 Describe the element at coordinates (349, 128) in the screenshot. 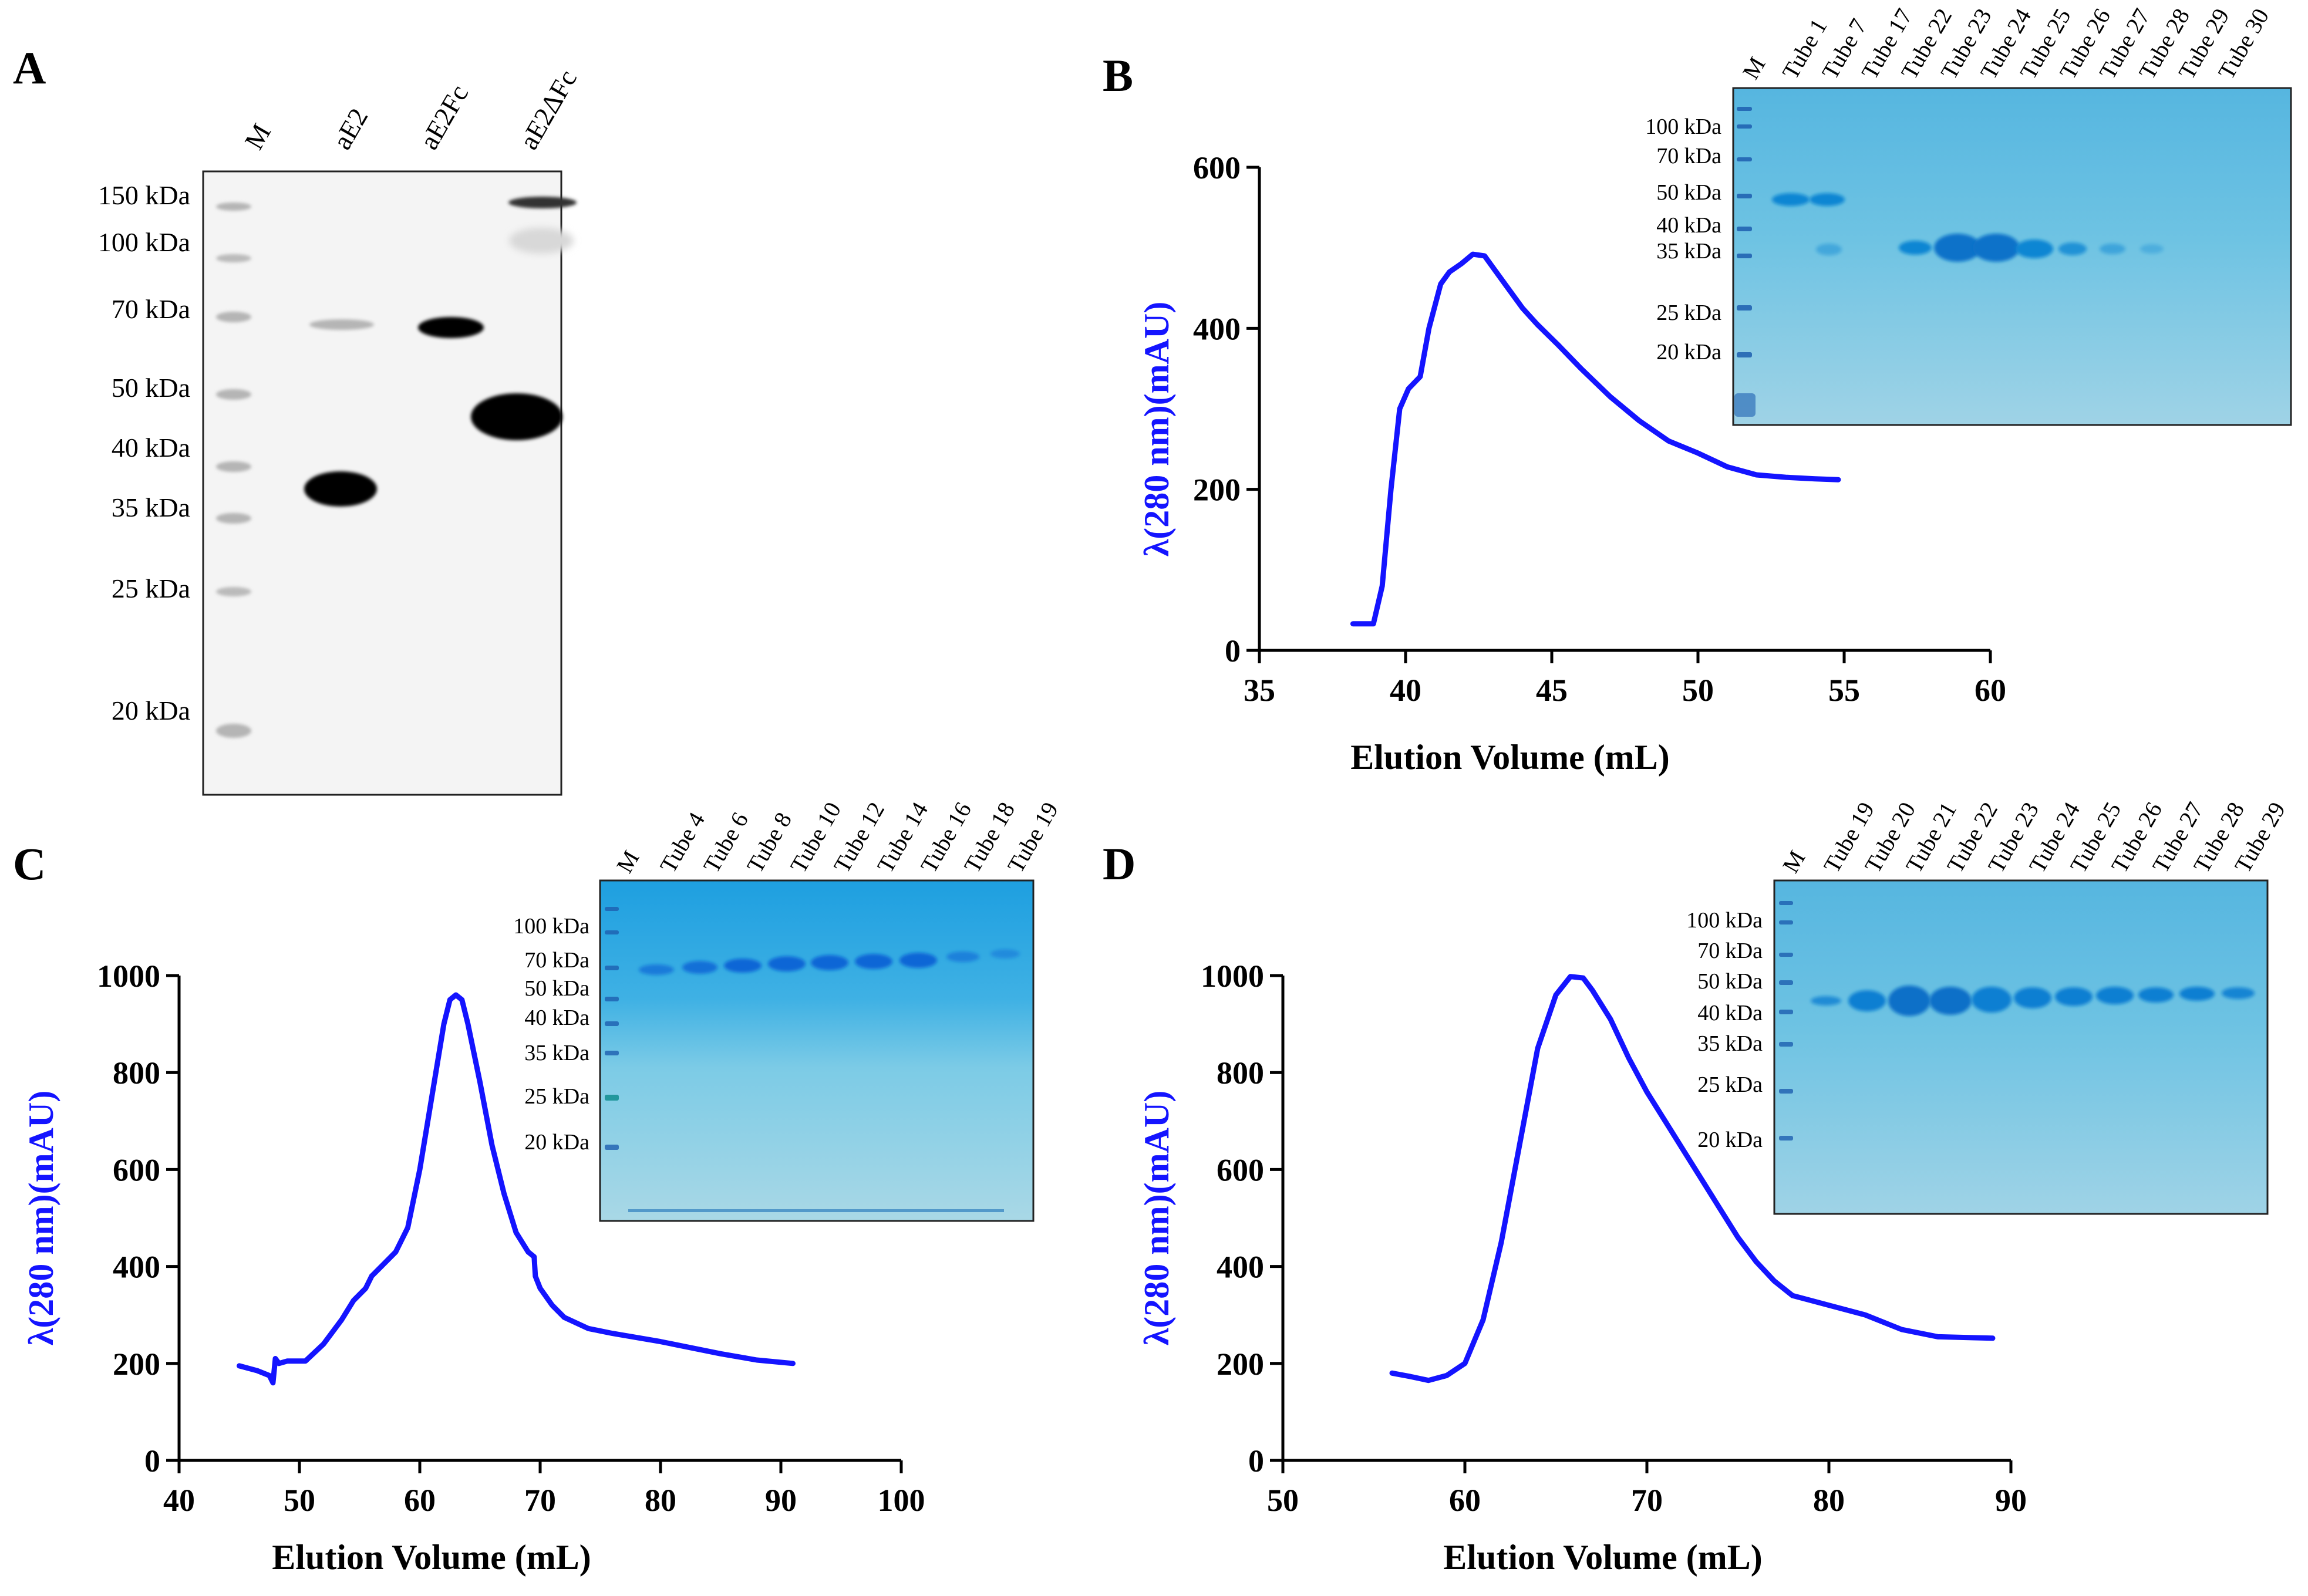

I see `blot-lane-label: aE2` at that location.